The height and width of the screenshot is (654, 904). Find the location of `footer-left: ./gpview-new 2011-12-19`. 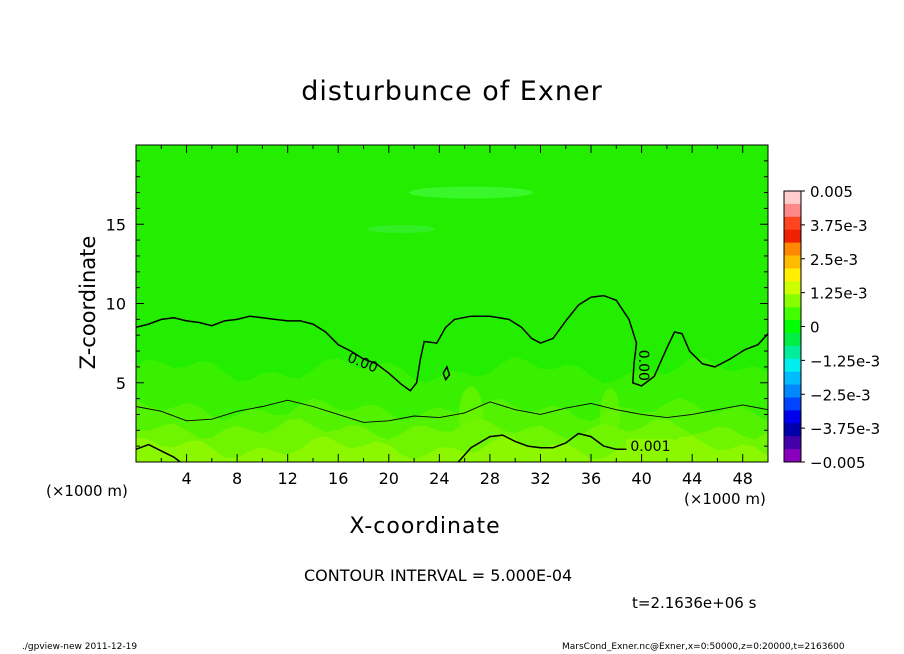

footer-left: ./gpview-new 2011-12-19 is located at coordinates (80, 647).